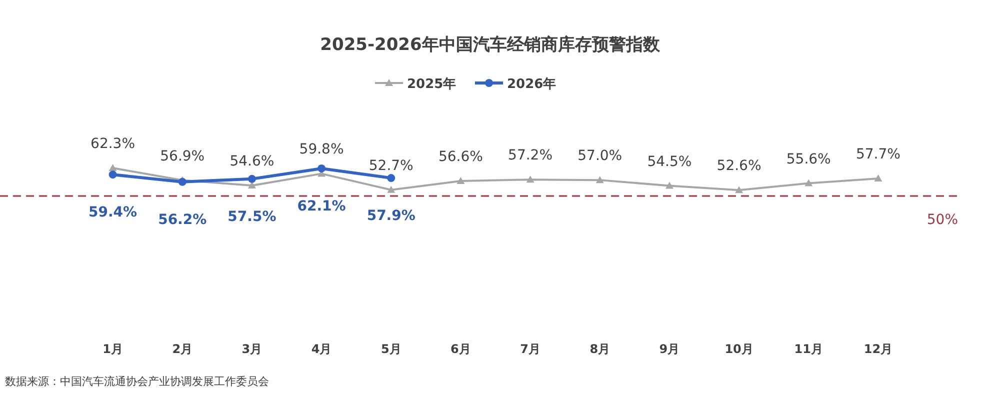 This screenshot has width=981, height=399. Describe the element at coordinates (182, 220) in the screenshot. I see `data-label: 56.2%` at that location.